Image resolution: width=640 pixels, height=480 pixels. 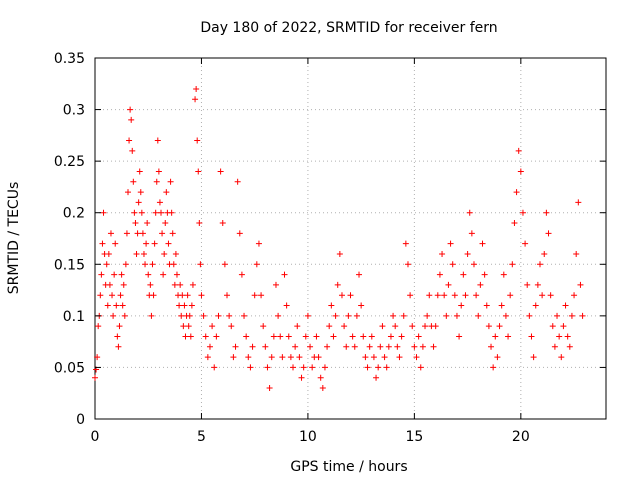 What do you see at coordinates (74, 111) in the screenshot?
I see `y-tick-label: 0.3` at bounding box center [74, 111].